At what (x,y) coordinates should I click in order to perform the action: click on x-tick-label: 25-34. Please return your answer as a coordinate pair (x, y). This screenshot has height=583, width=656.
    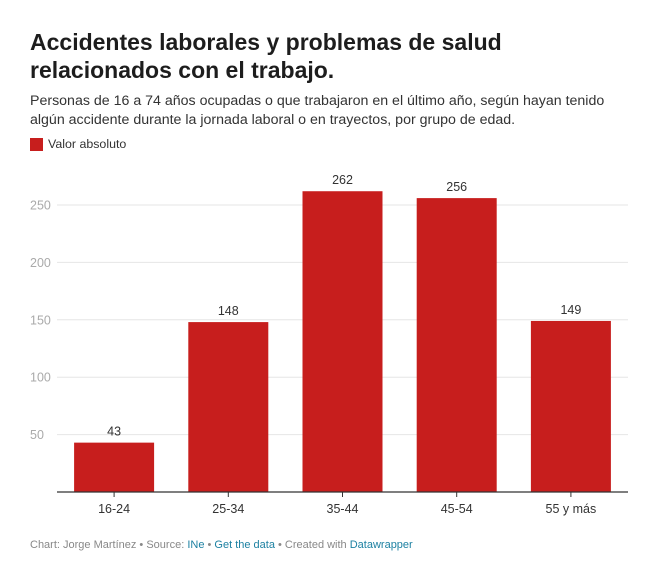
    Looking at the image, I should click on (228, 509).